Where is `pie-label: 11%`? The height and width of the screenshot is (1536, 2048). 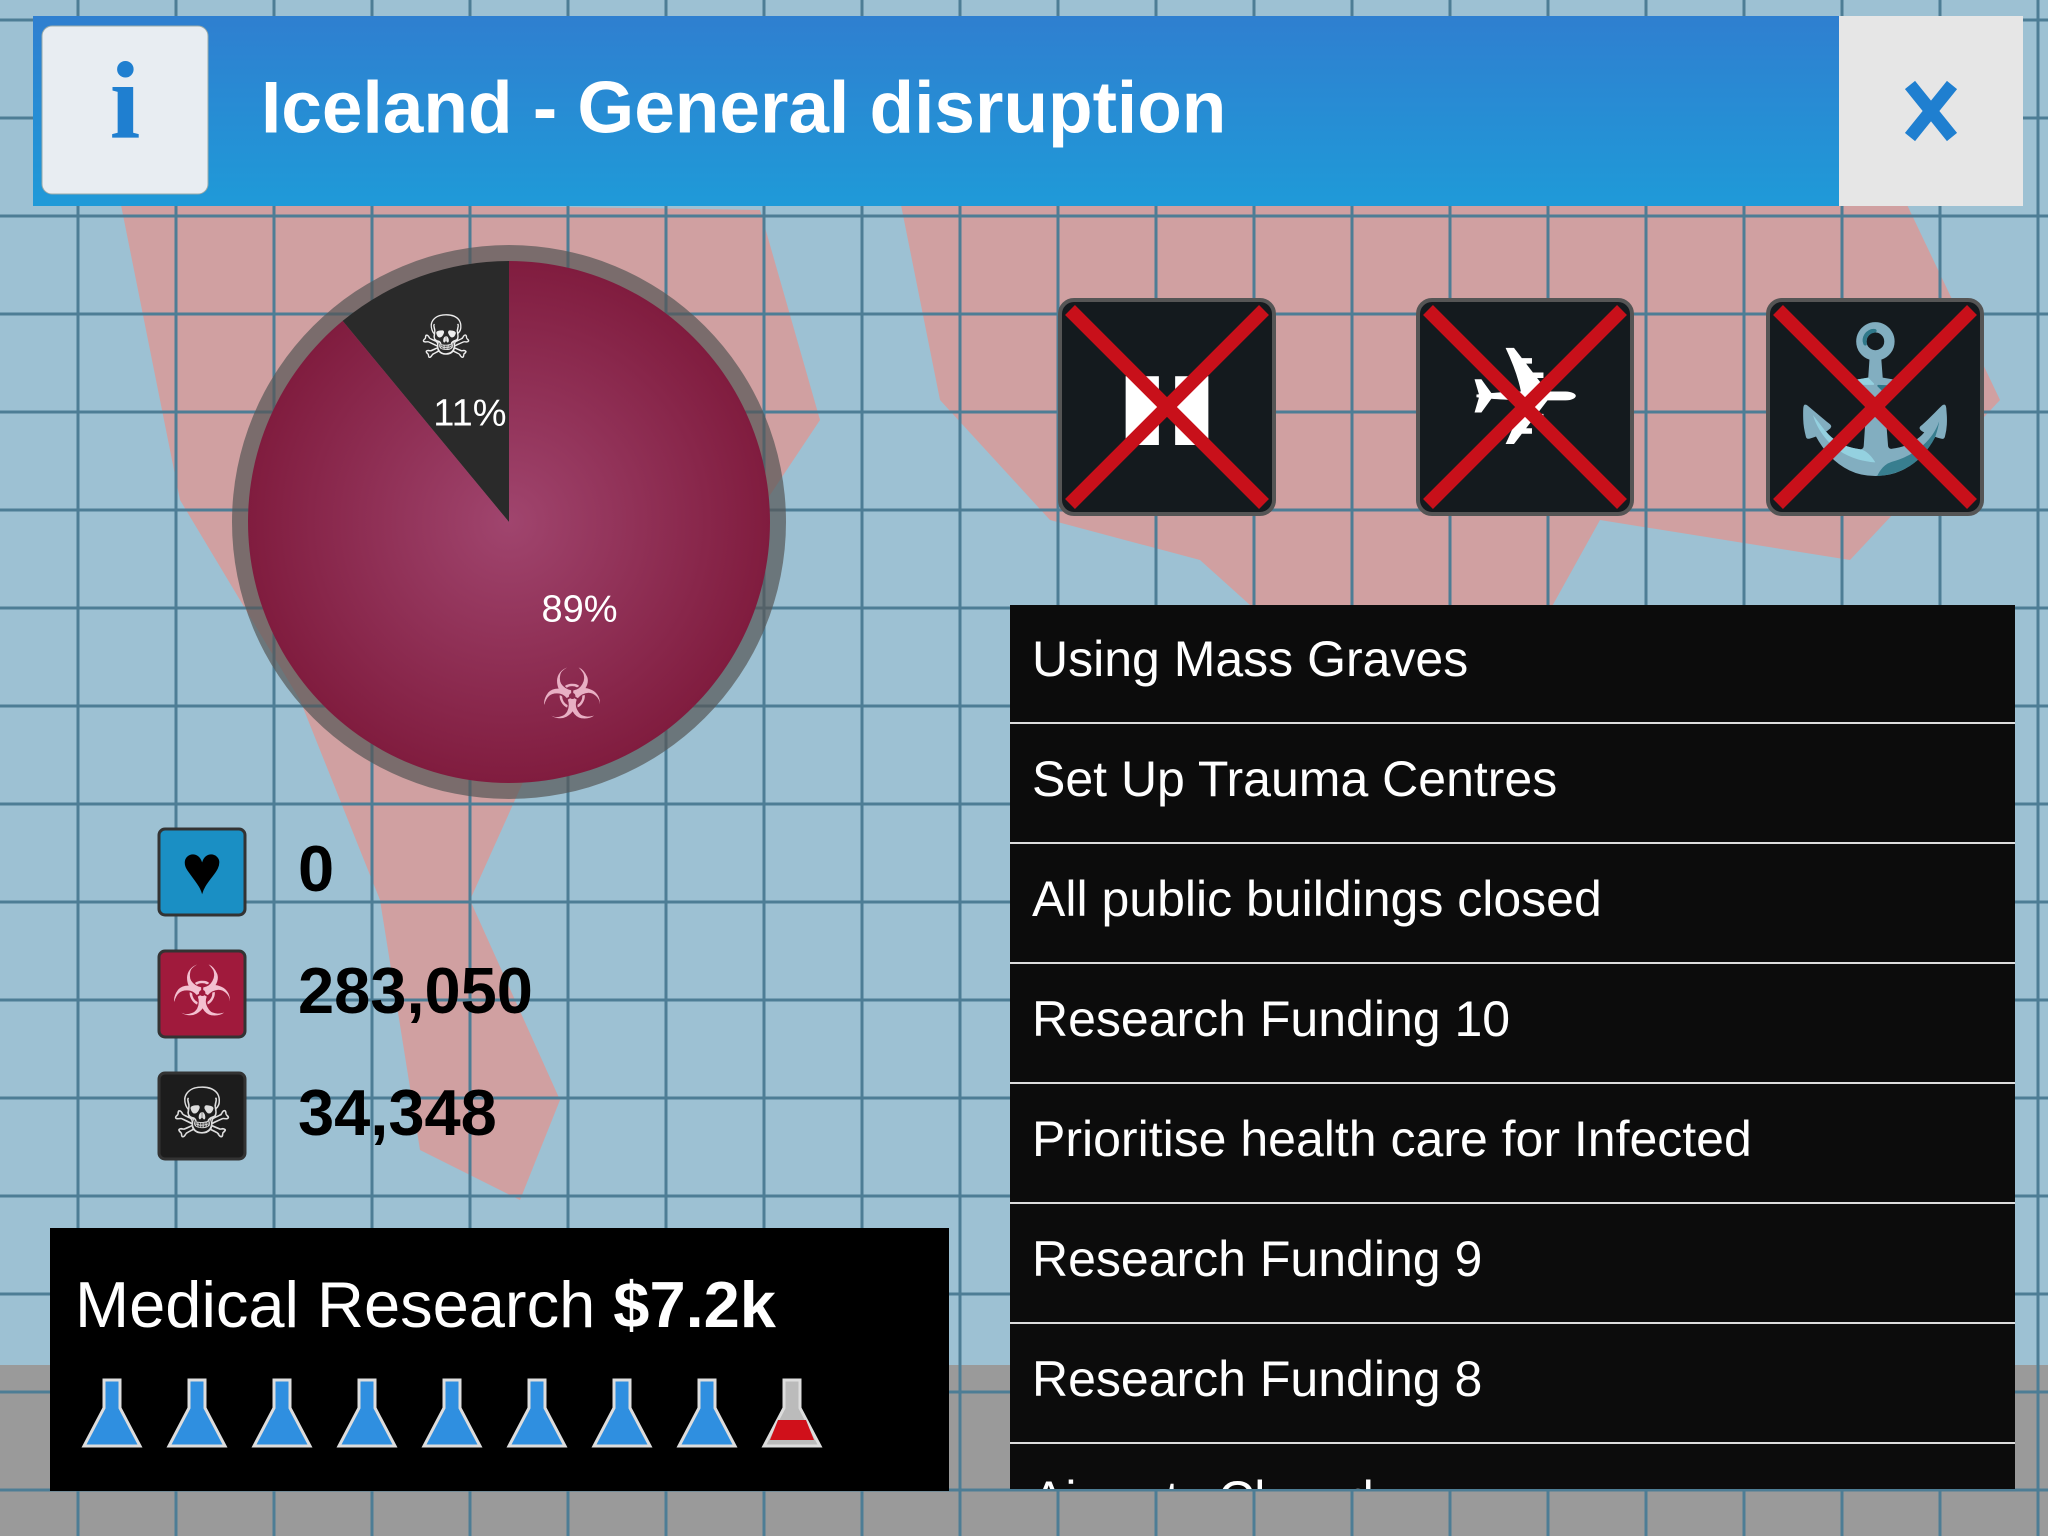
pie-label: 11% is located at coordinates (469, 414).